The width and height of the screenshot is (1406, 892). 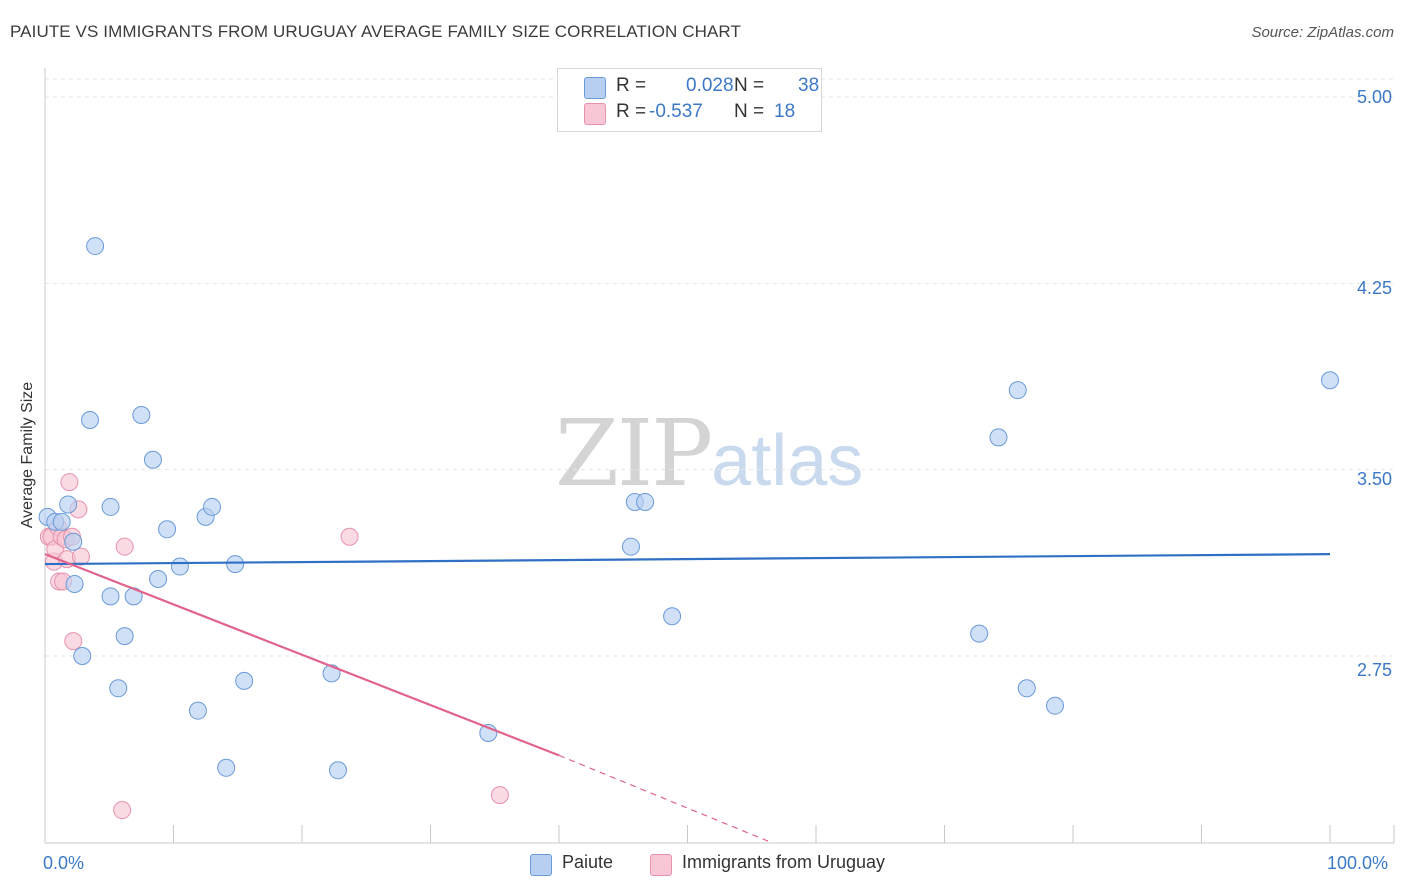 I want to click on paiute-swatch-icon, so click(x=595, y=88).